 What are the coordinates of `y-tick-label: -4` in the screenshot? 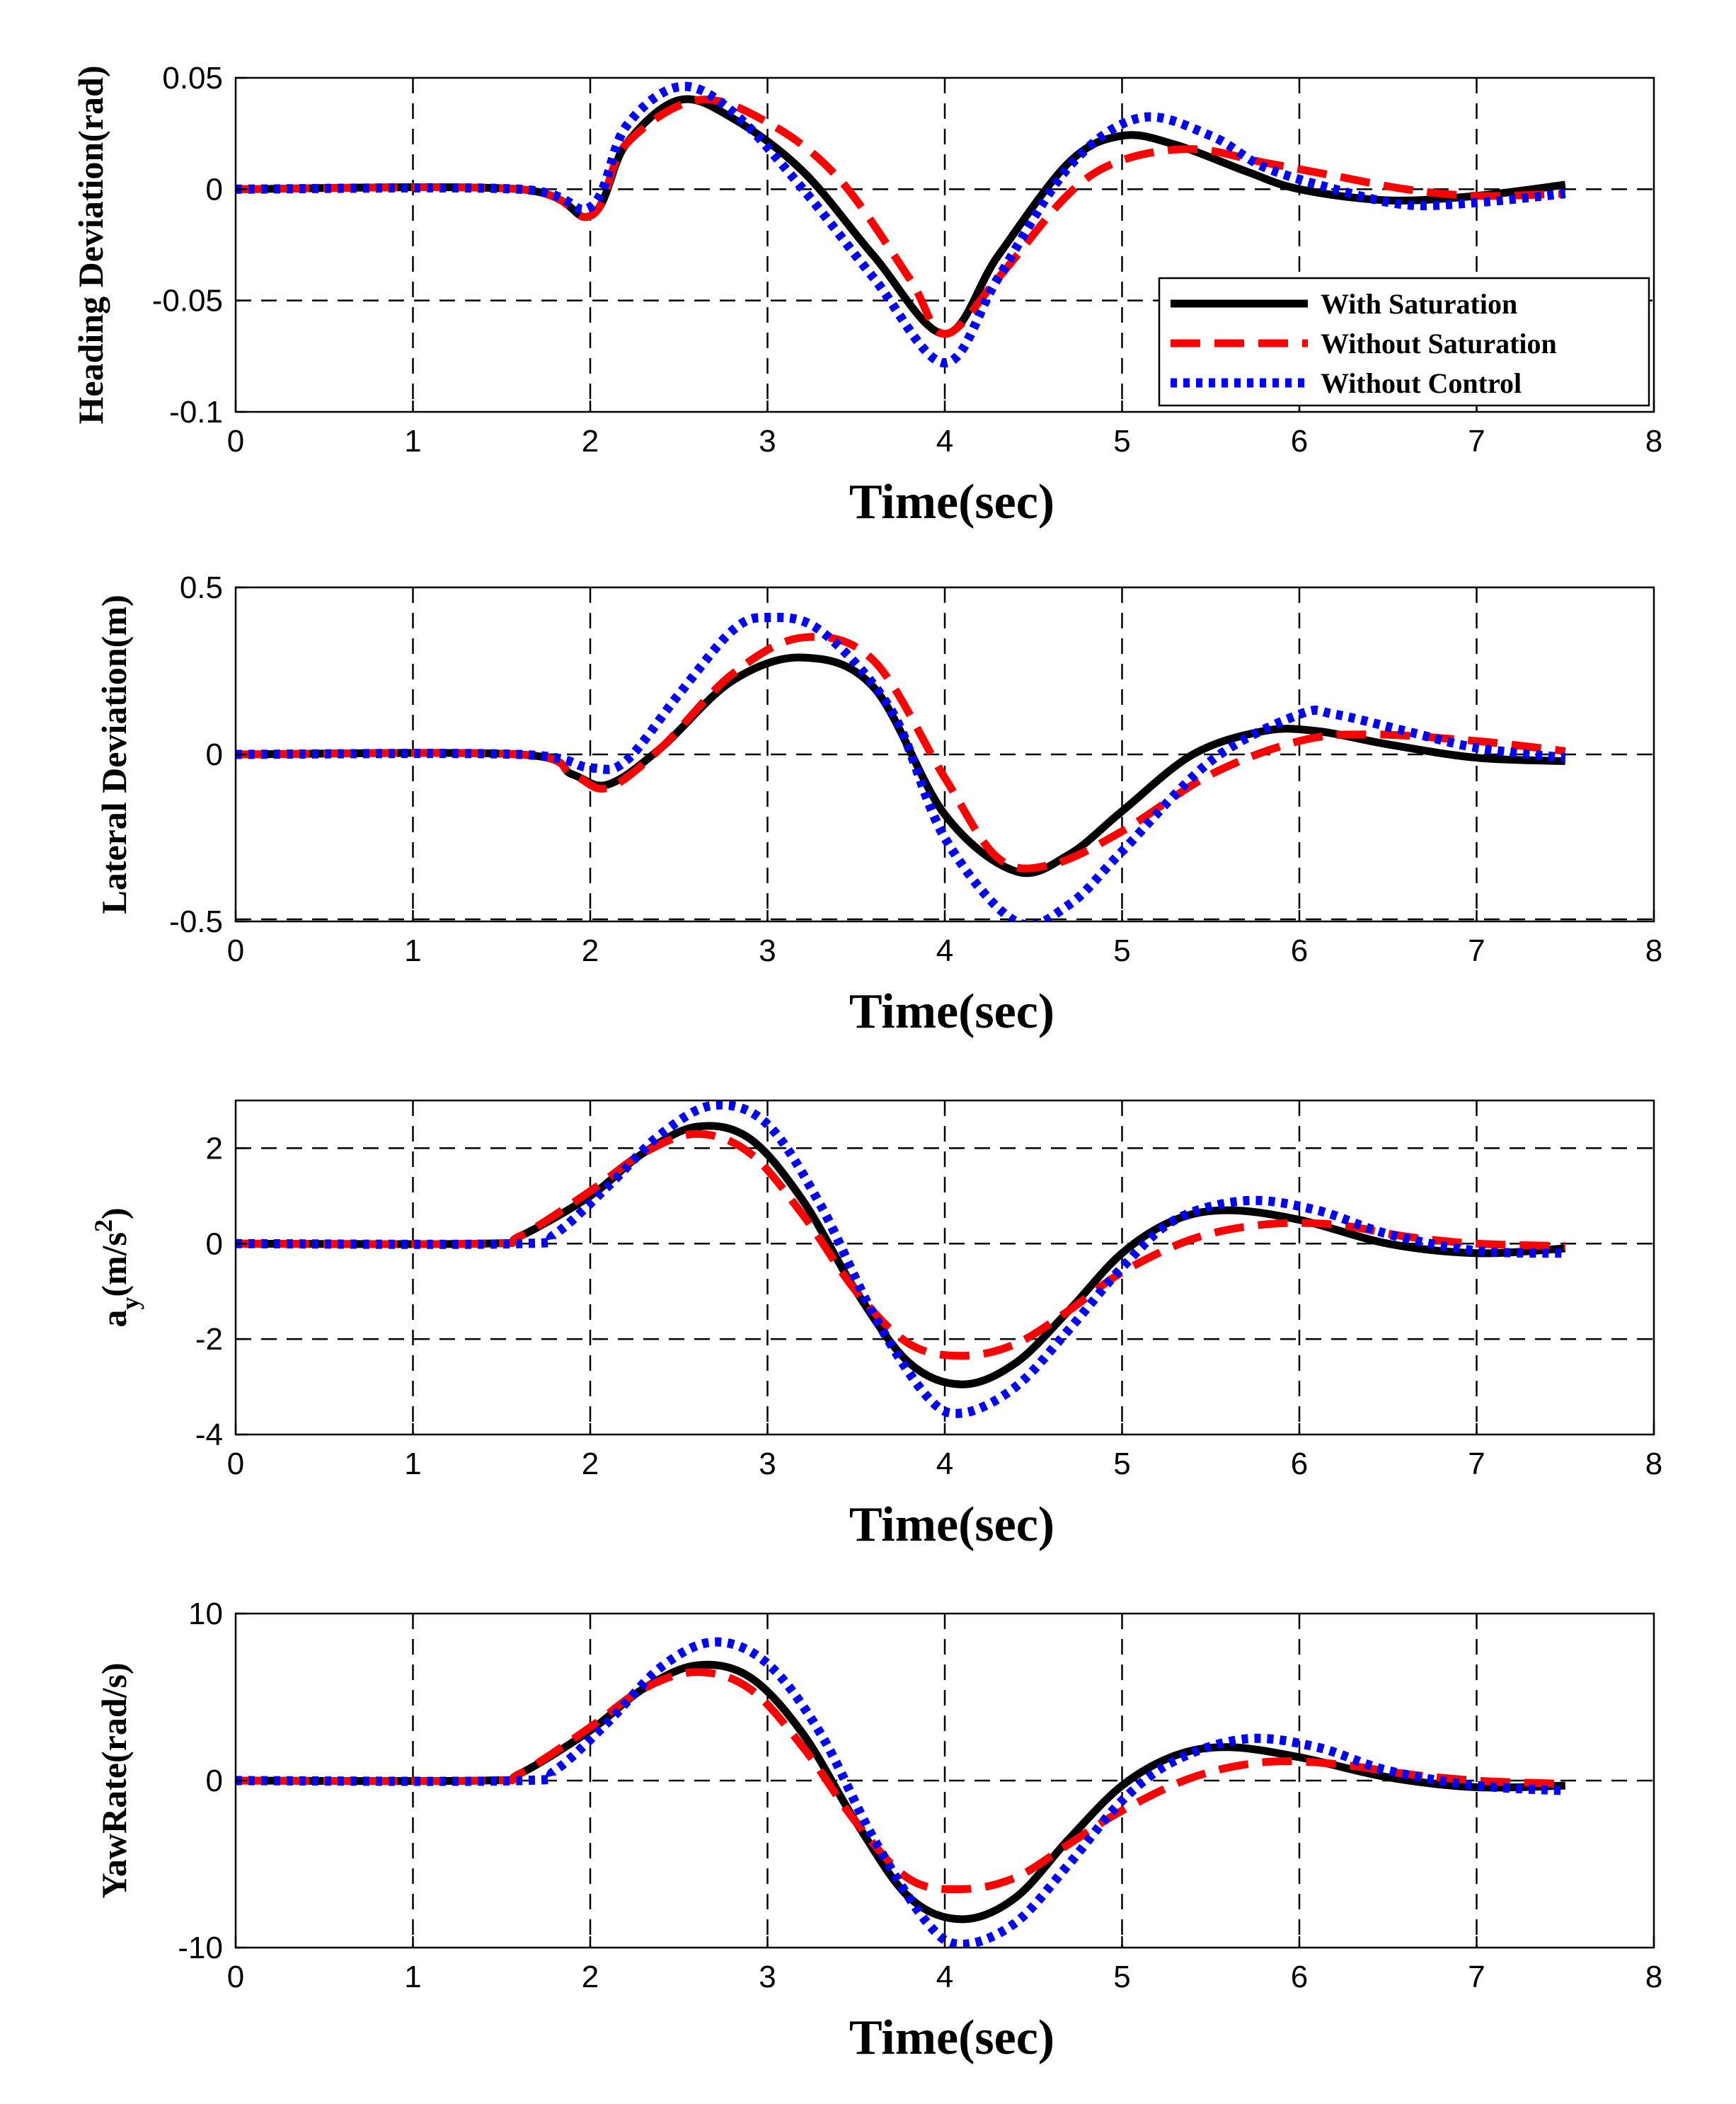 It's located at (209, 1435).